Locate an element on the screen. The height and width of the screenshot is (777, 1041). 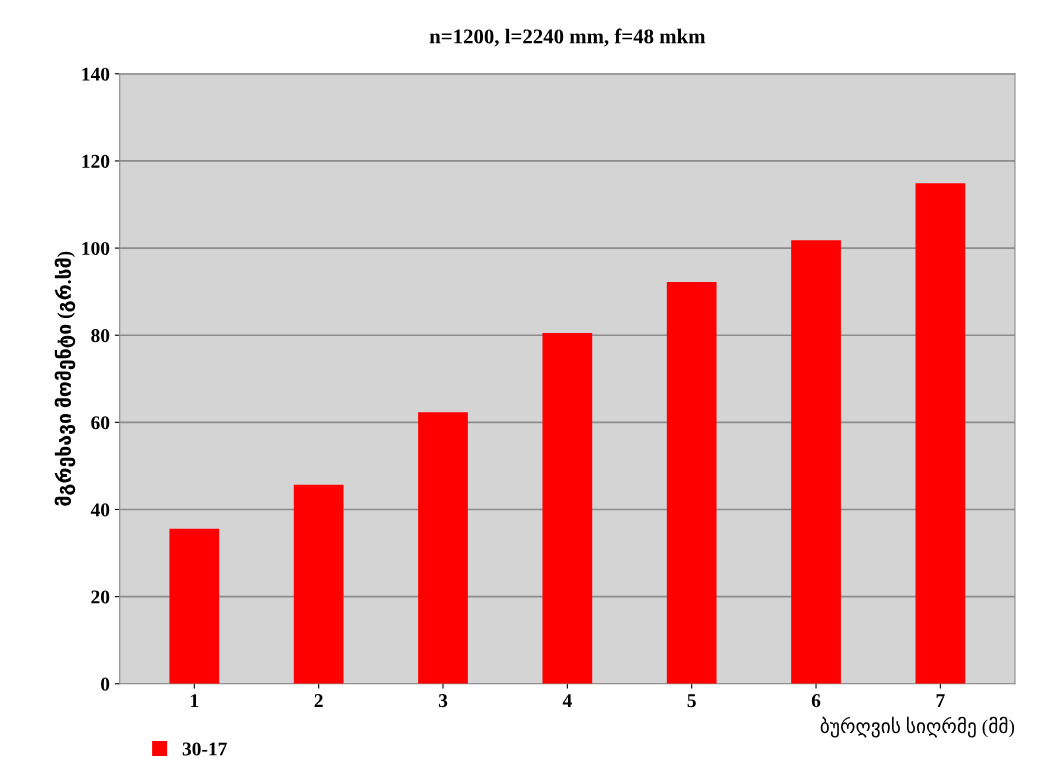
x-tick-label: 4 is located at coordinates (567, 700).